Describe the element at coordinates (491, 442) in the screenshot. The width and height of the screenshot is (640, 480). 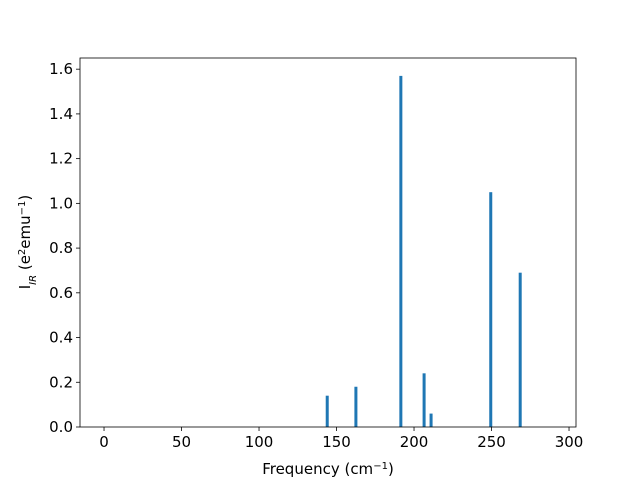
I see `x-tick-label: 250` at that location.